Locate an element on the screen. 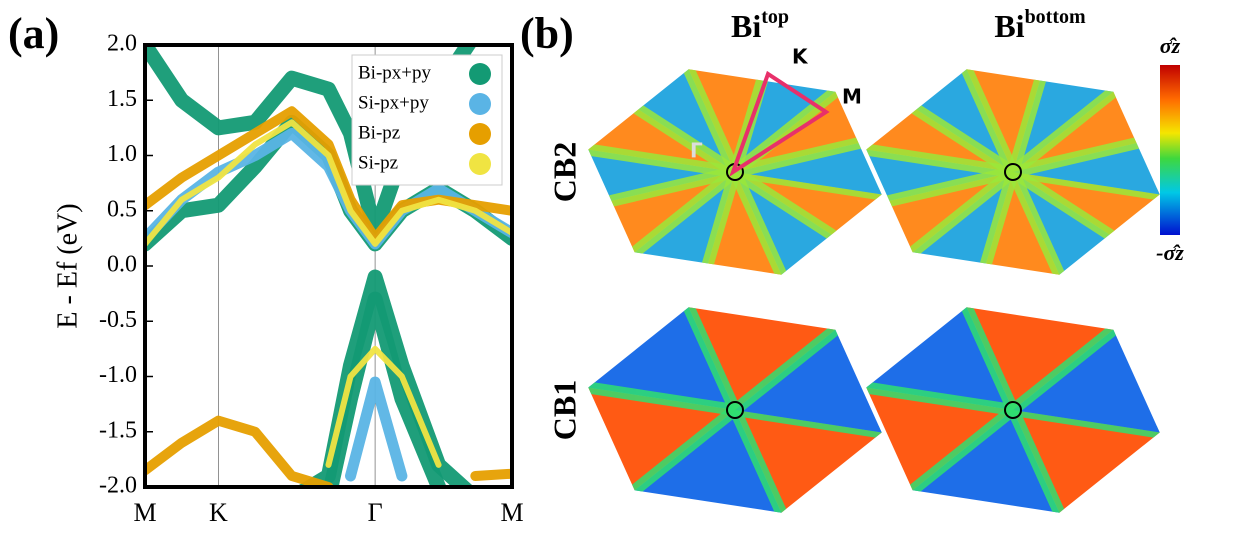  y-tick-label: 1.5 is located at coordinates (122, 99).